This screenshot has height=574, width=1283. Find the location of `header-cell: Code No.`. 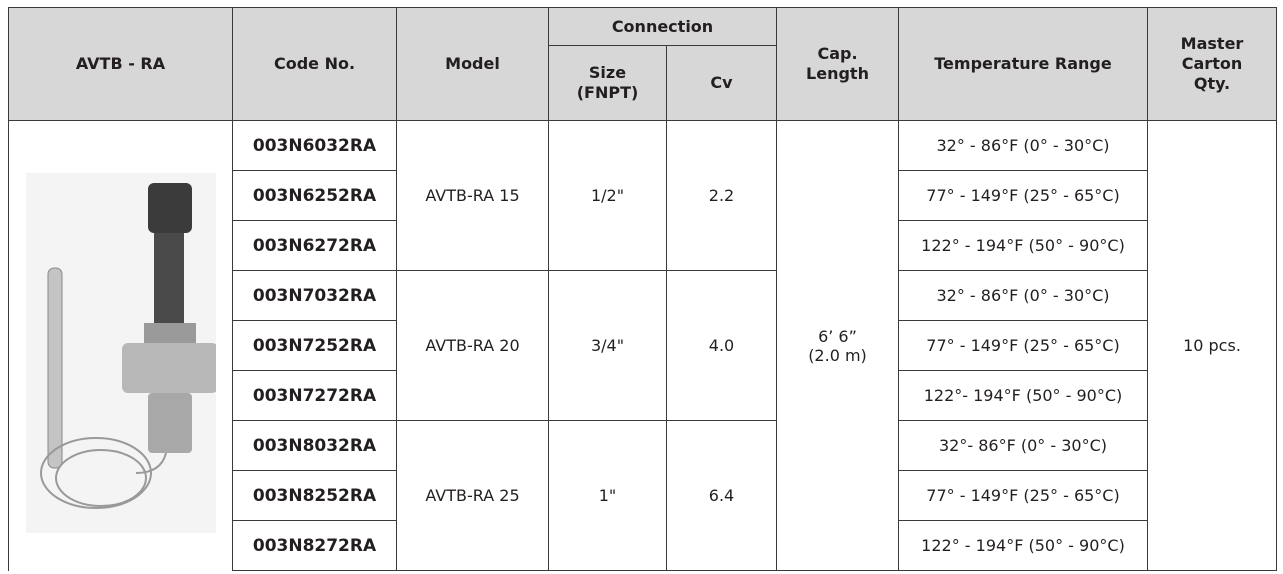

header-cell: Code No. is located at coordinates (314, 64).